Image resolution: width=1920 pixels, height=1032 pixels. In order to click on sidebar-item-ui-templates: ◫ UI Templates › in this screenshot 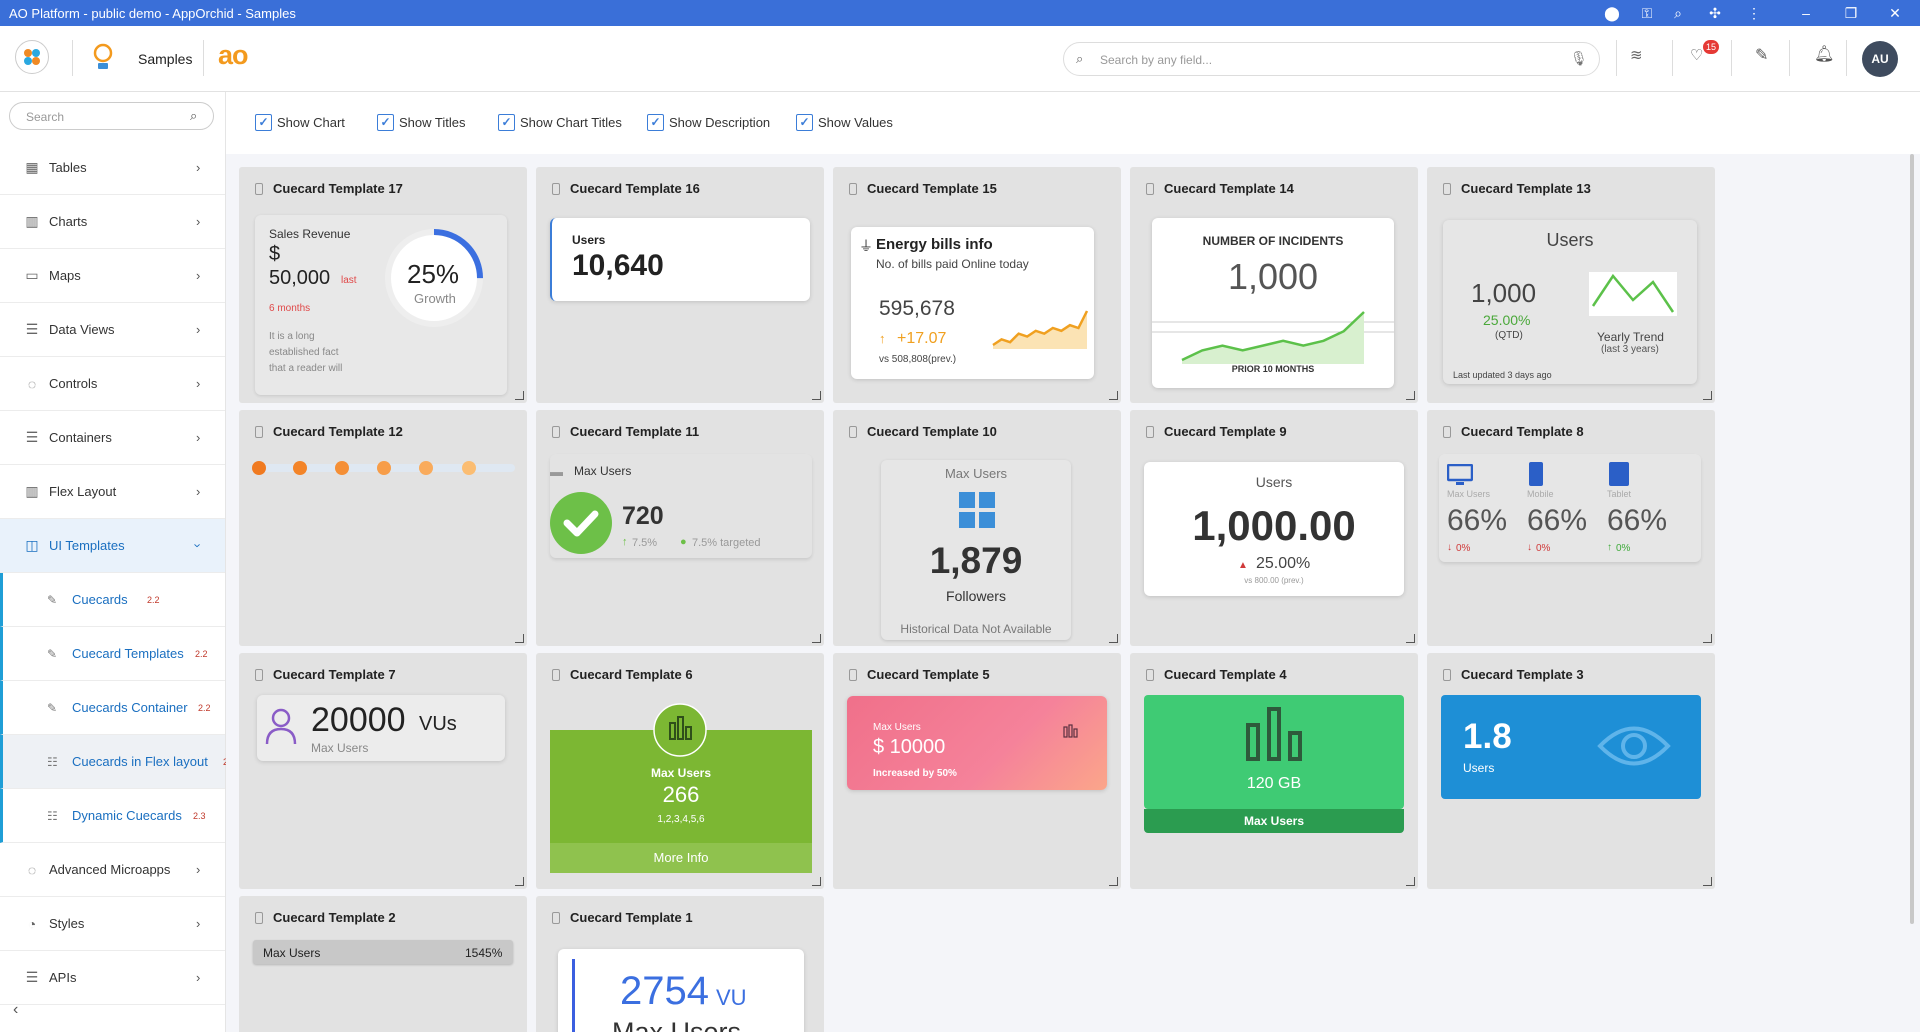, I will do `click(112, 546)`.